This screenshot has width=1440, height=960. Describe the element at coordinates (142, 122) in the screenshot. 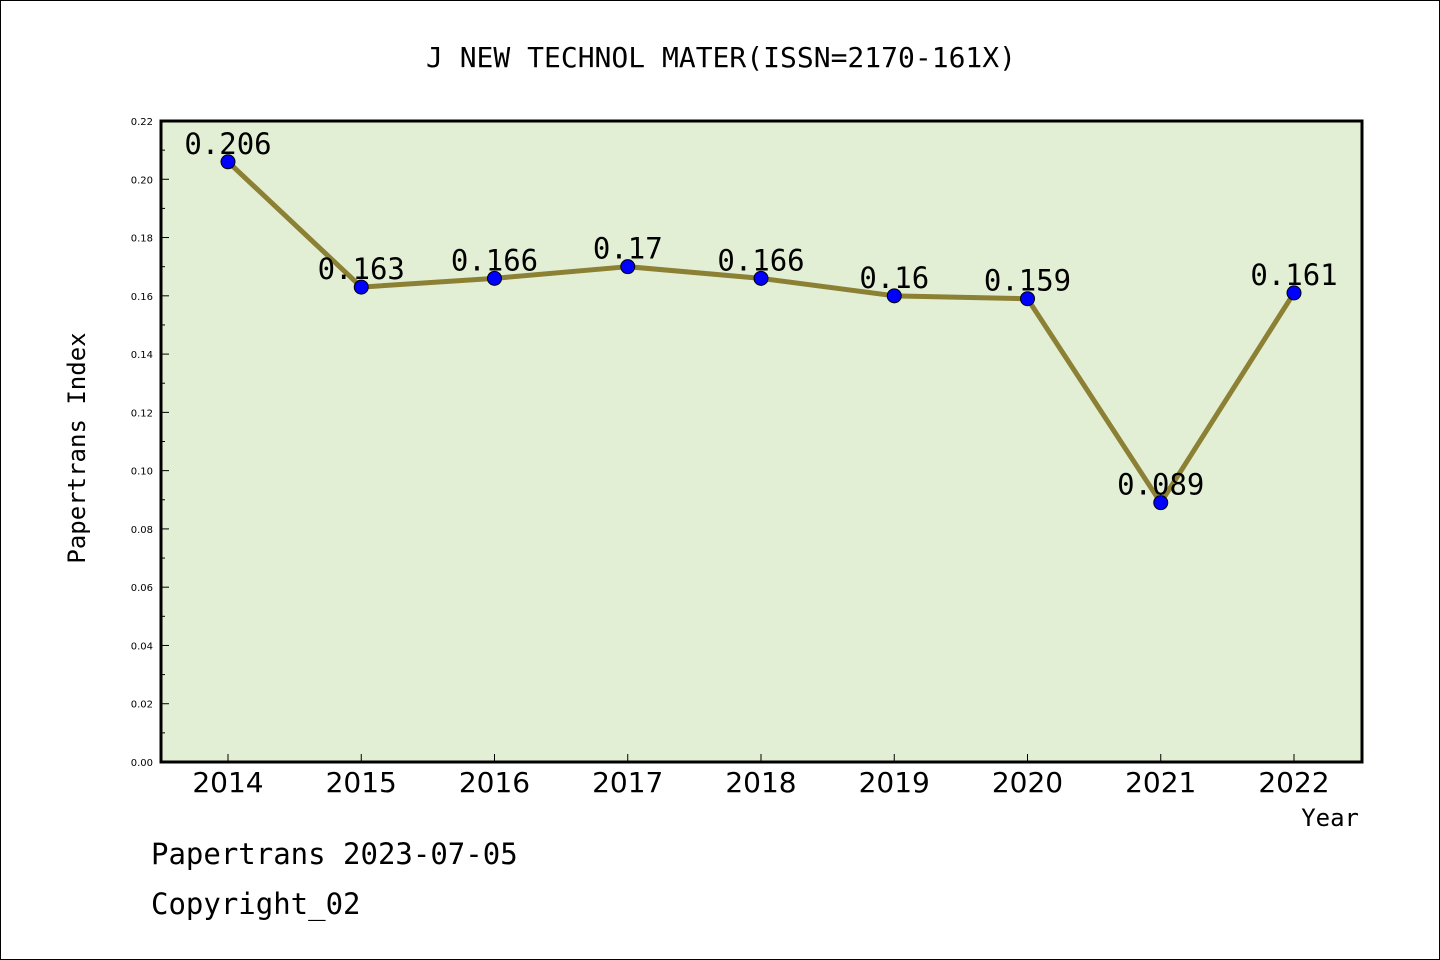

I see `y-tick-label: 0.22` at that location.